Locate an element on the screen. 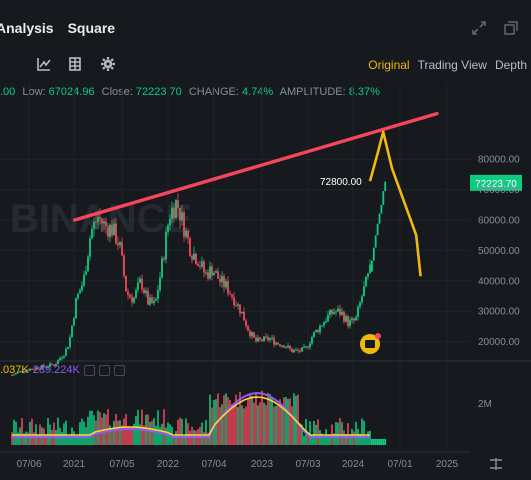  volume-tick-label: 2M is located at coordinates (485, 404).